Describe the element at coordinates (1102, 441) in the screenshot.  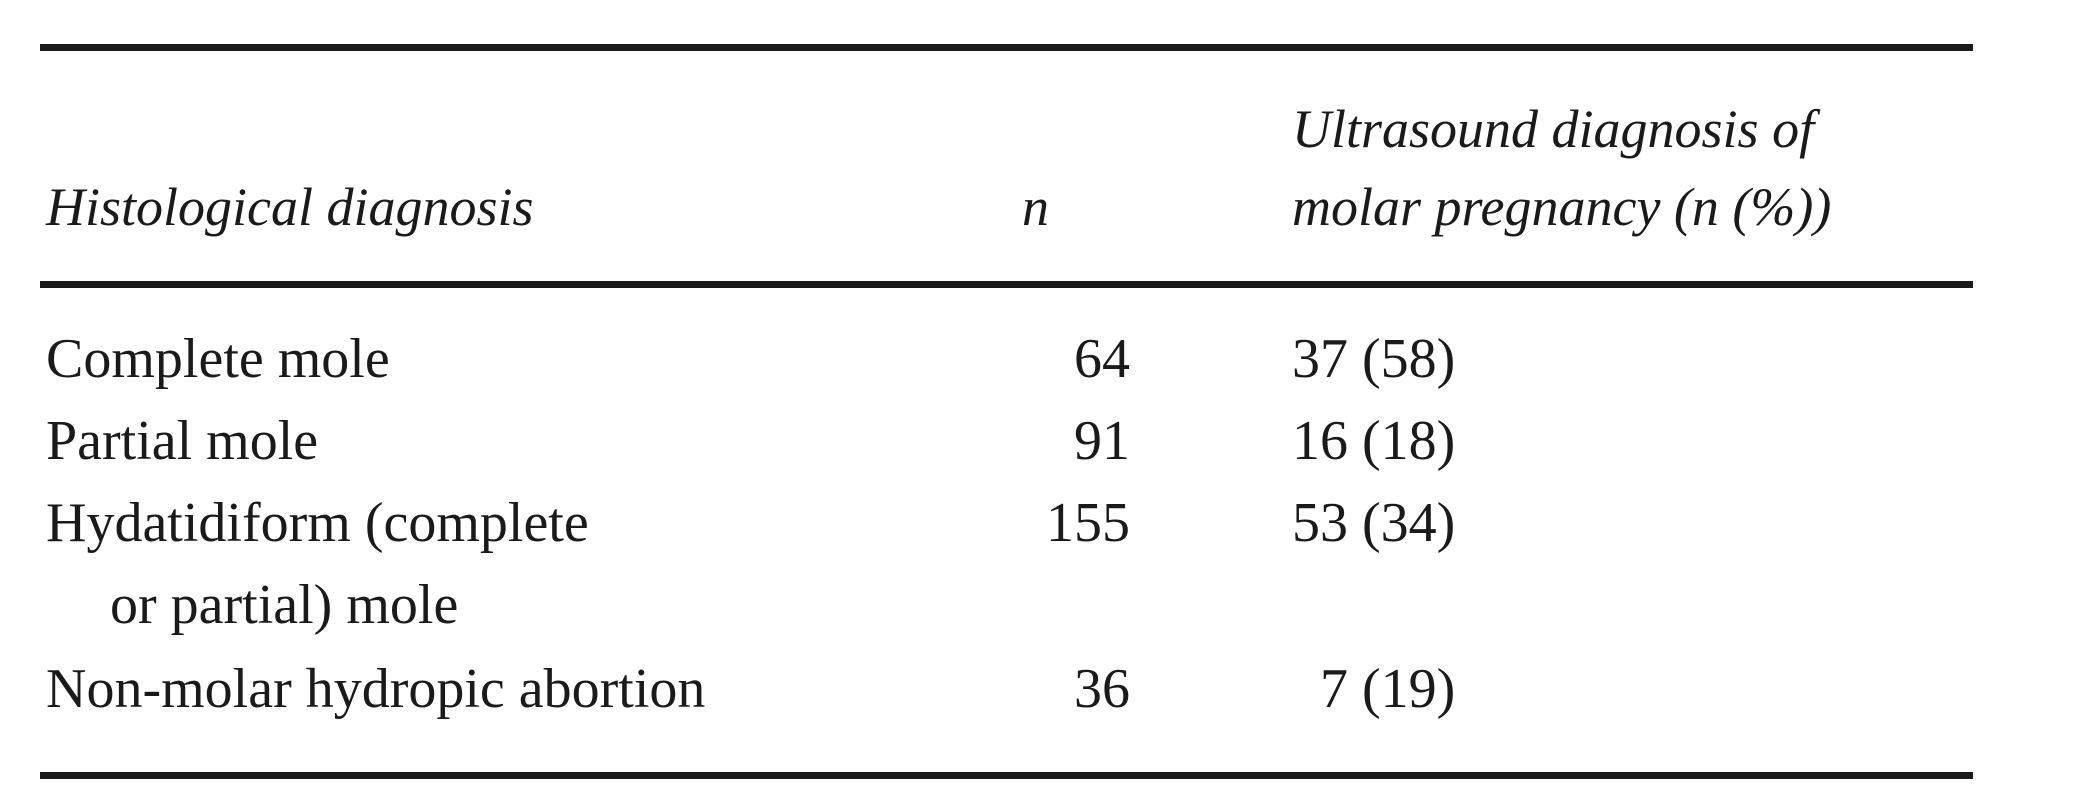
I see `row-n: 91` at that location.